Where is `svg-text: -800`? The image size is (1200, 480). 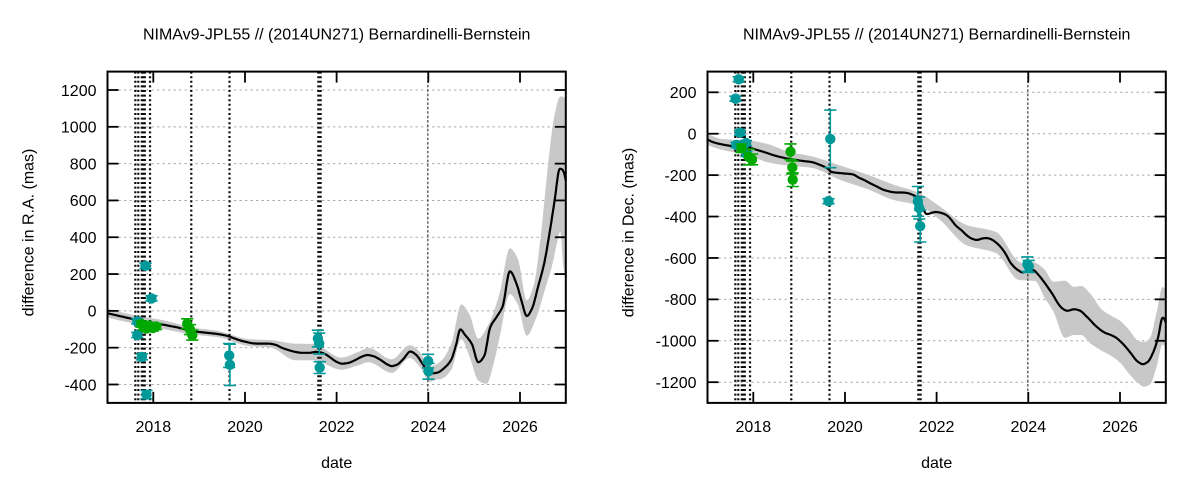 svg-text: -800 is located at coordinates (680, 300).